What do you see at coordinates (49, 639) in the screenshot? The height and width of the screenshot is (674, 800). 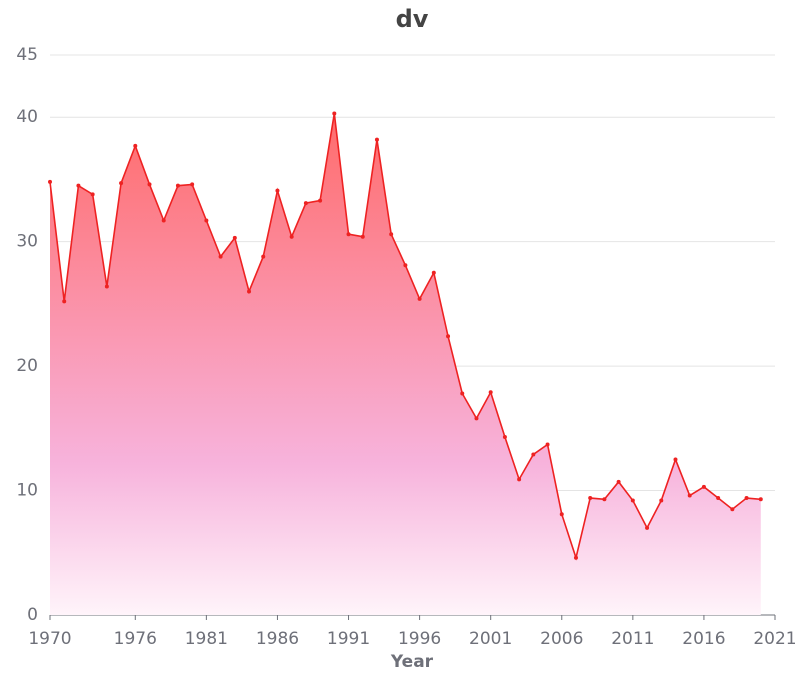 I see `x-tick-label: 1970` at bounding box center [49, 639].